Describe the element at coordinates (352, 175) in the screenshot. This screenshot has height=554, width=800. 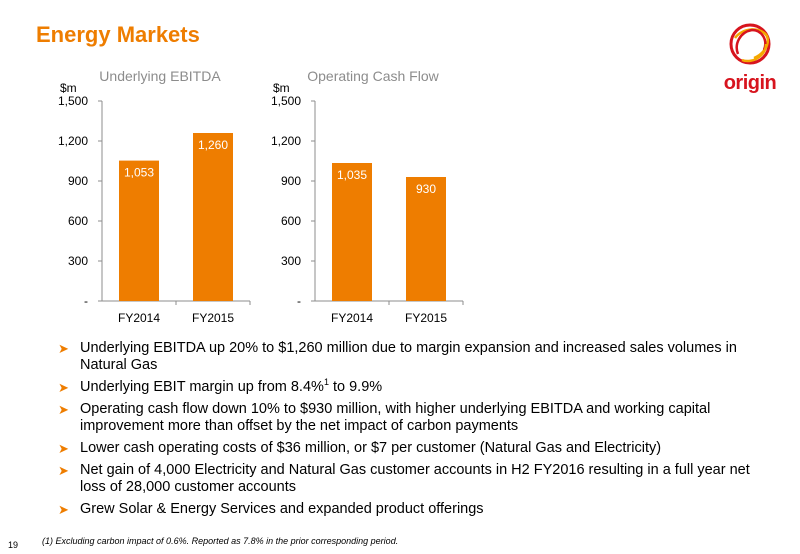
I see `bar-data-label: 1,035` at that location.